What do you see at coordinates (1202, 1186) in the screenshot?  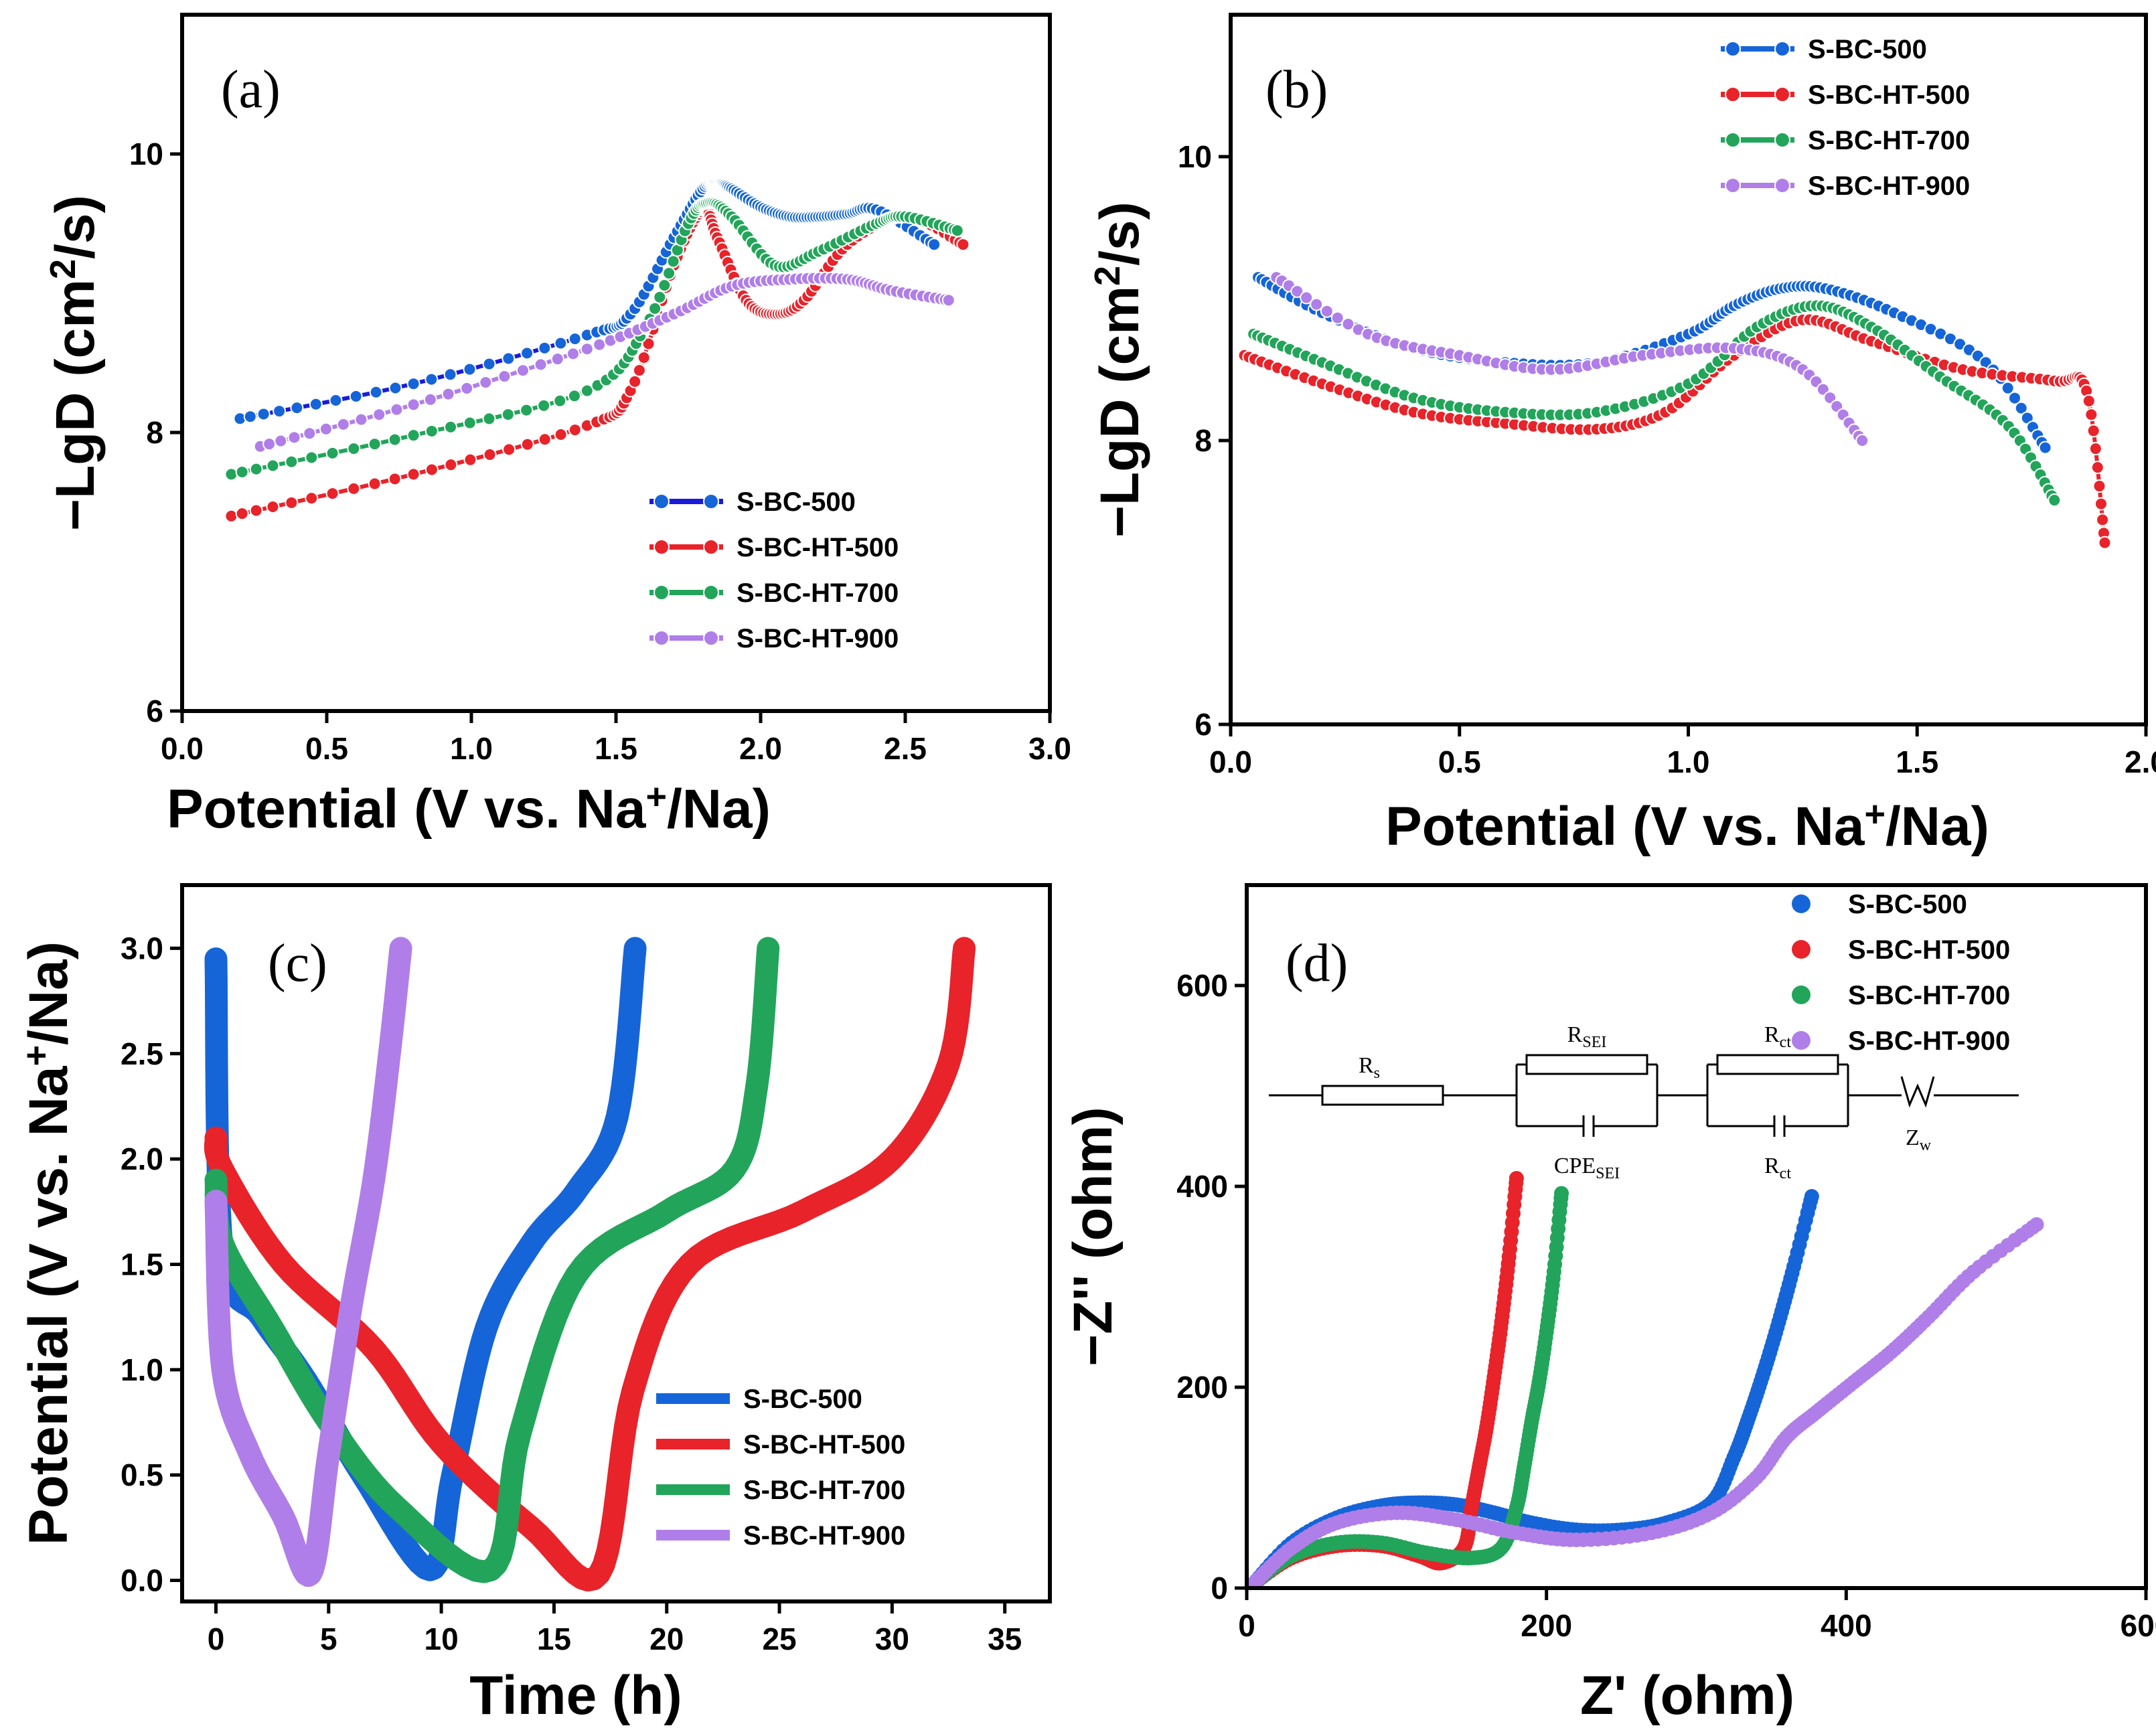 I see `y-tick-label: 400` at bounding box center [1202, 1186].